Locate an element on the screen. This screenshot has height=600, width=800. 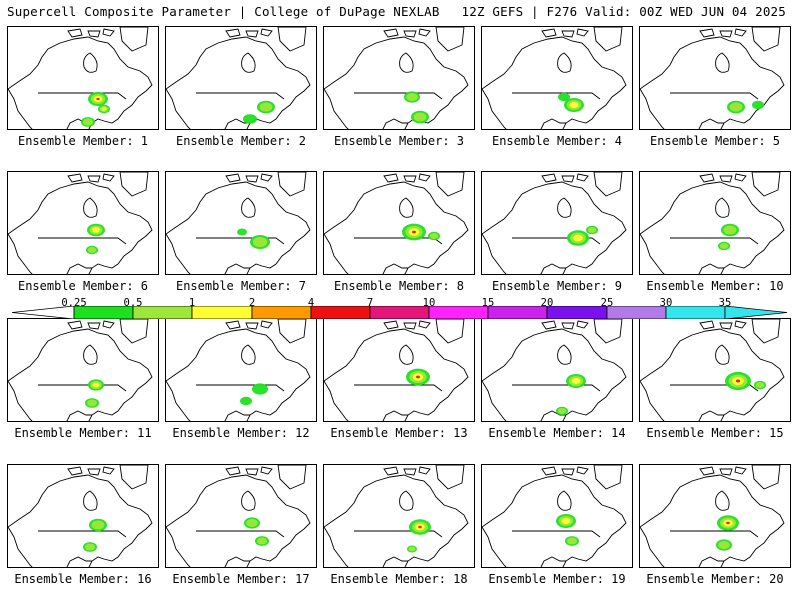
ensemble-member-label: Ensemble Member: 15 is located at coordinates (715, 433).